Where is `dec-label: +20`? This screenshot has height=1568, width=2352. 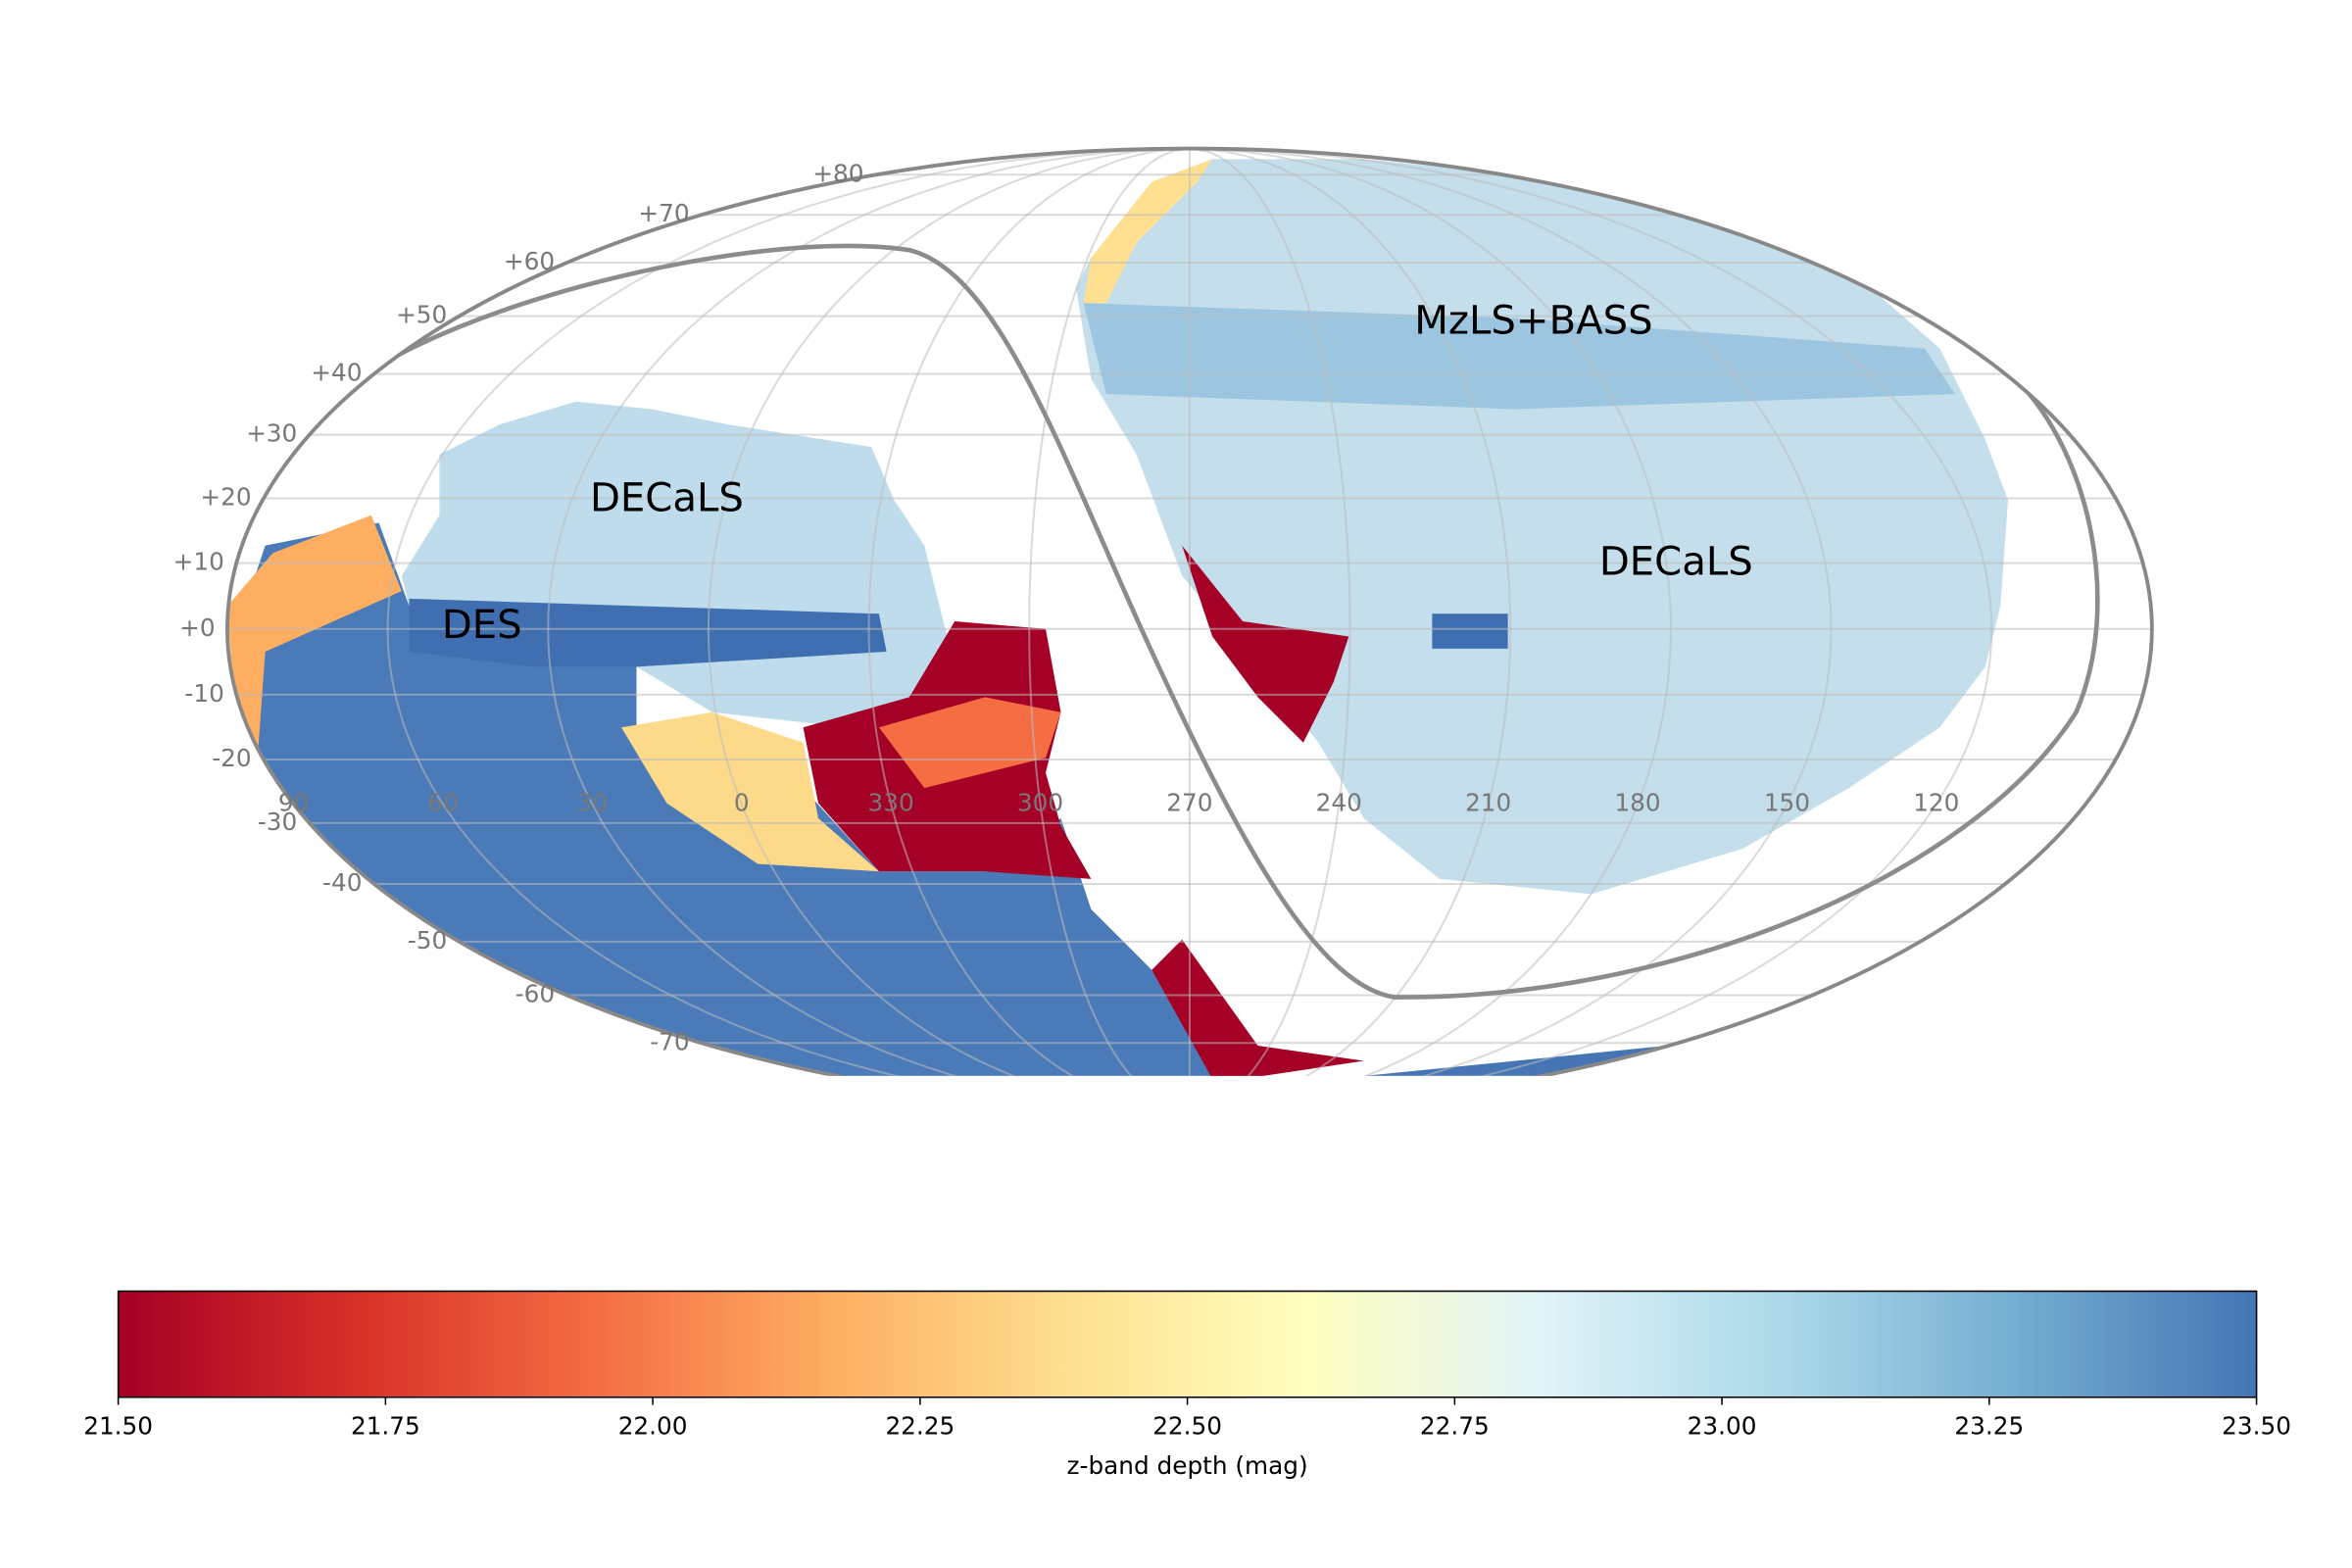
dec-label: +20 is located at coordinates (225, 496).